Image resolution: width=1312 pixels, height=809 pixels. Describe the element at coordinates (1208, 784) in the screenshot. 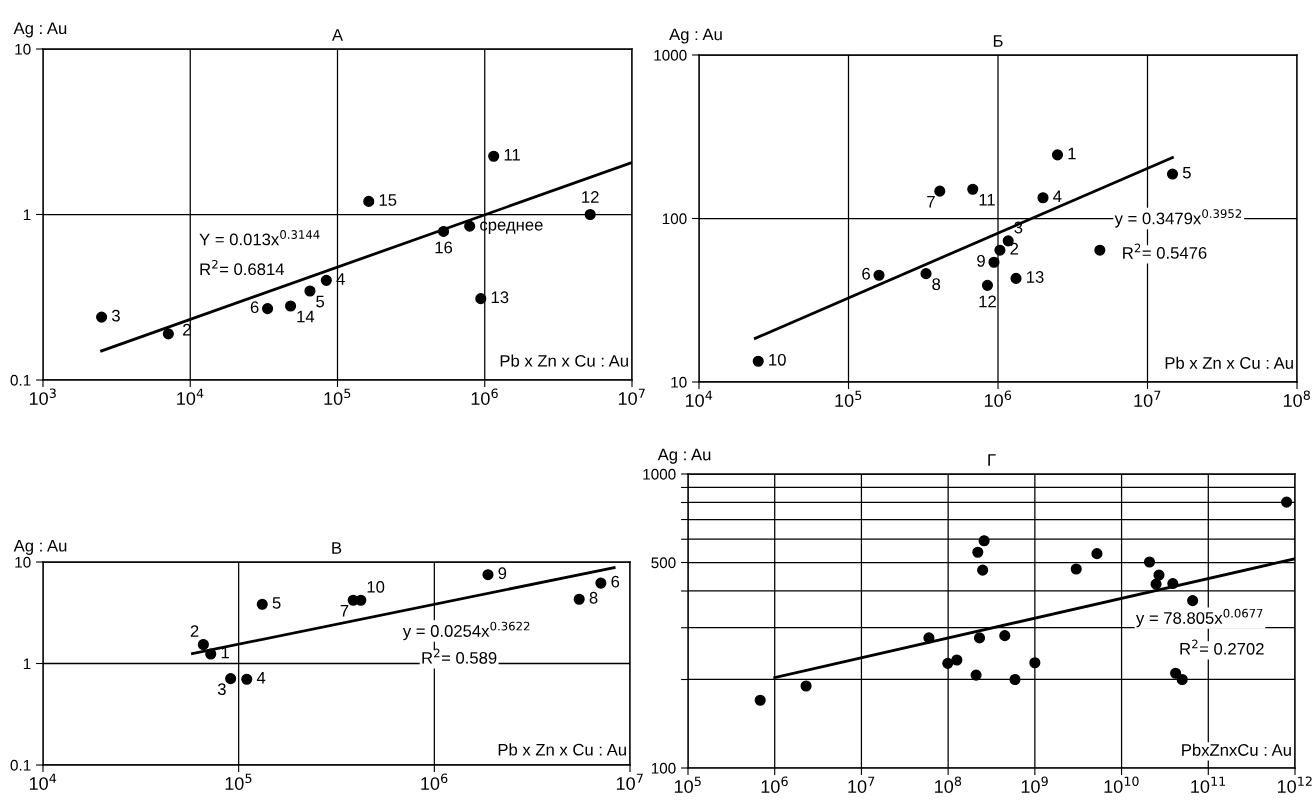

I see `x-tick-label: 10$^{11}$` at that location.